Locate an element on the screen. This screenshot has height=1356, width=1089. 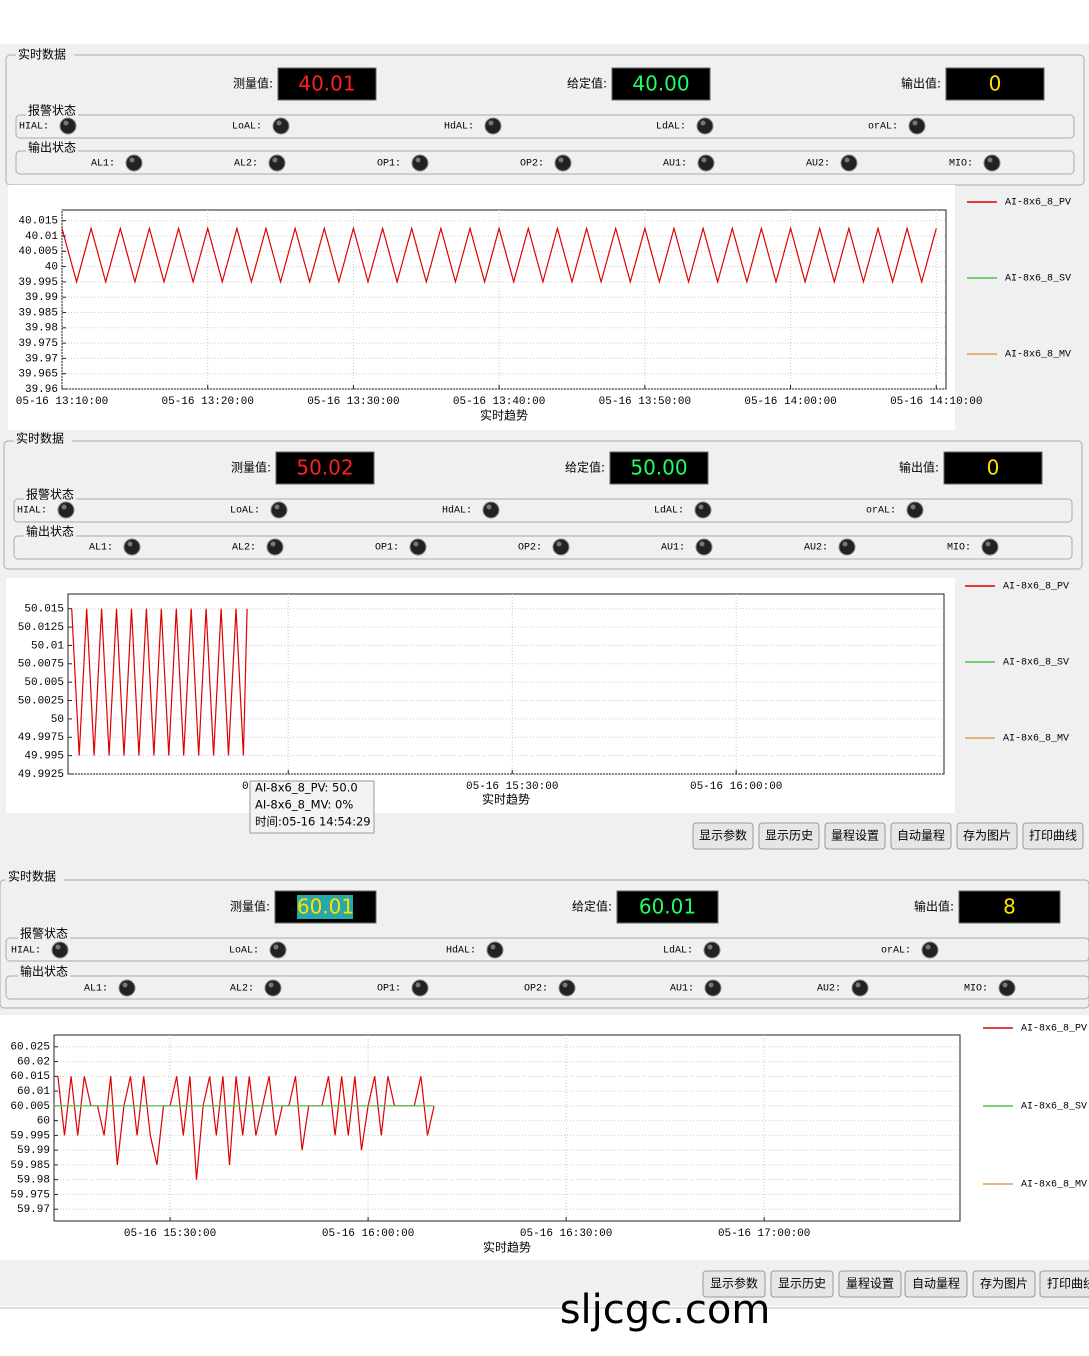
readout-value: 60.01 is located at coordinates (325, 907).